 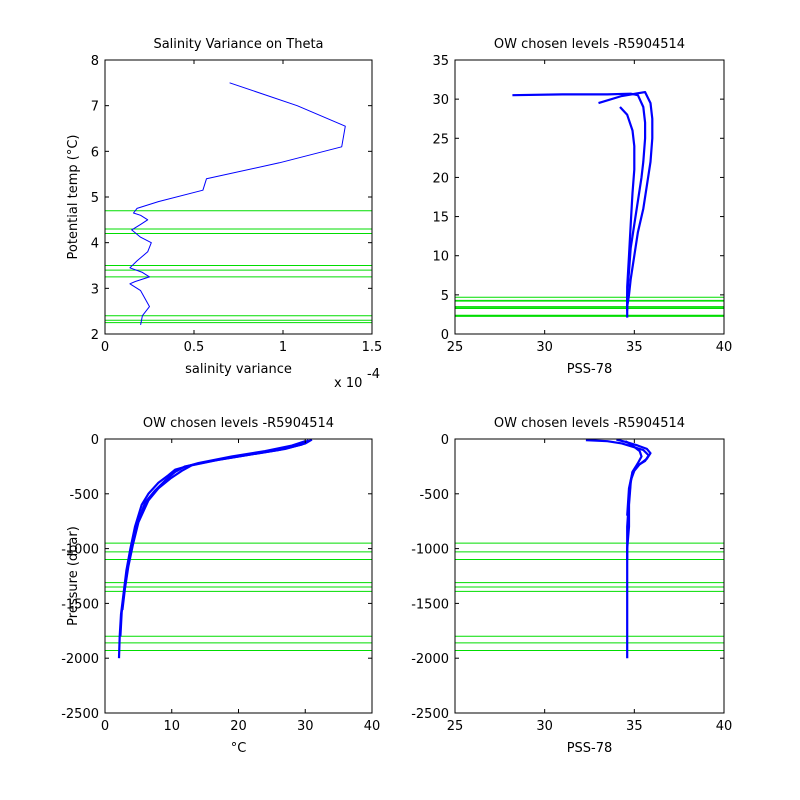 I want to click on y-tick-label: 2, so click(x=95, y=335).